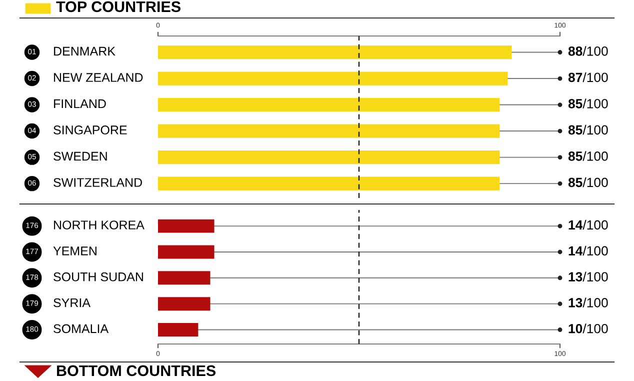 This screenshot has width=634, height=381. What do you see at coordinates (588, 51) in the screenshot?
I see `data-label: 88/100` at bounding box center [588, 51].